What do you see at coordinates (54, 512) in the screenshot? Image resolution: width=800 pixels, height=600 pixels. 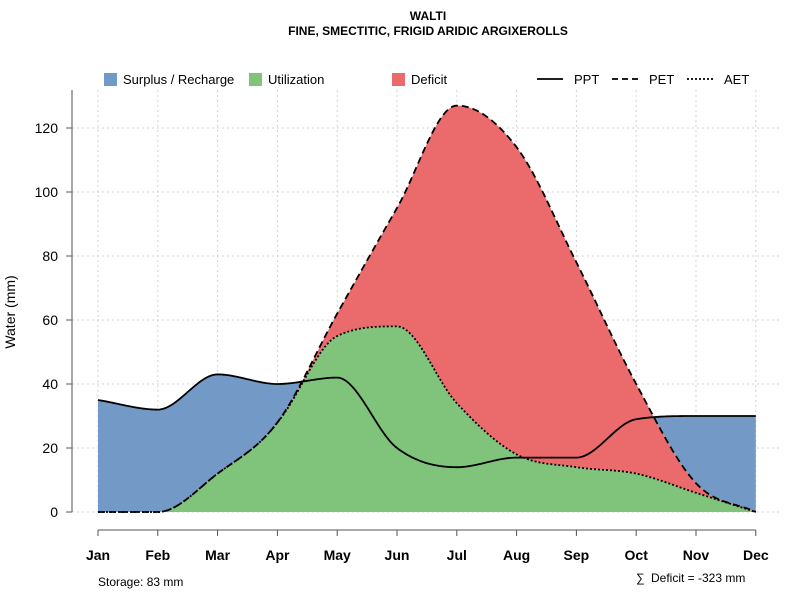 I see `y-tick-label: 0` at bounding box center [54, 512].